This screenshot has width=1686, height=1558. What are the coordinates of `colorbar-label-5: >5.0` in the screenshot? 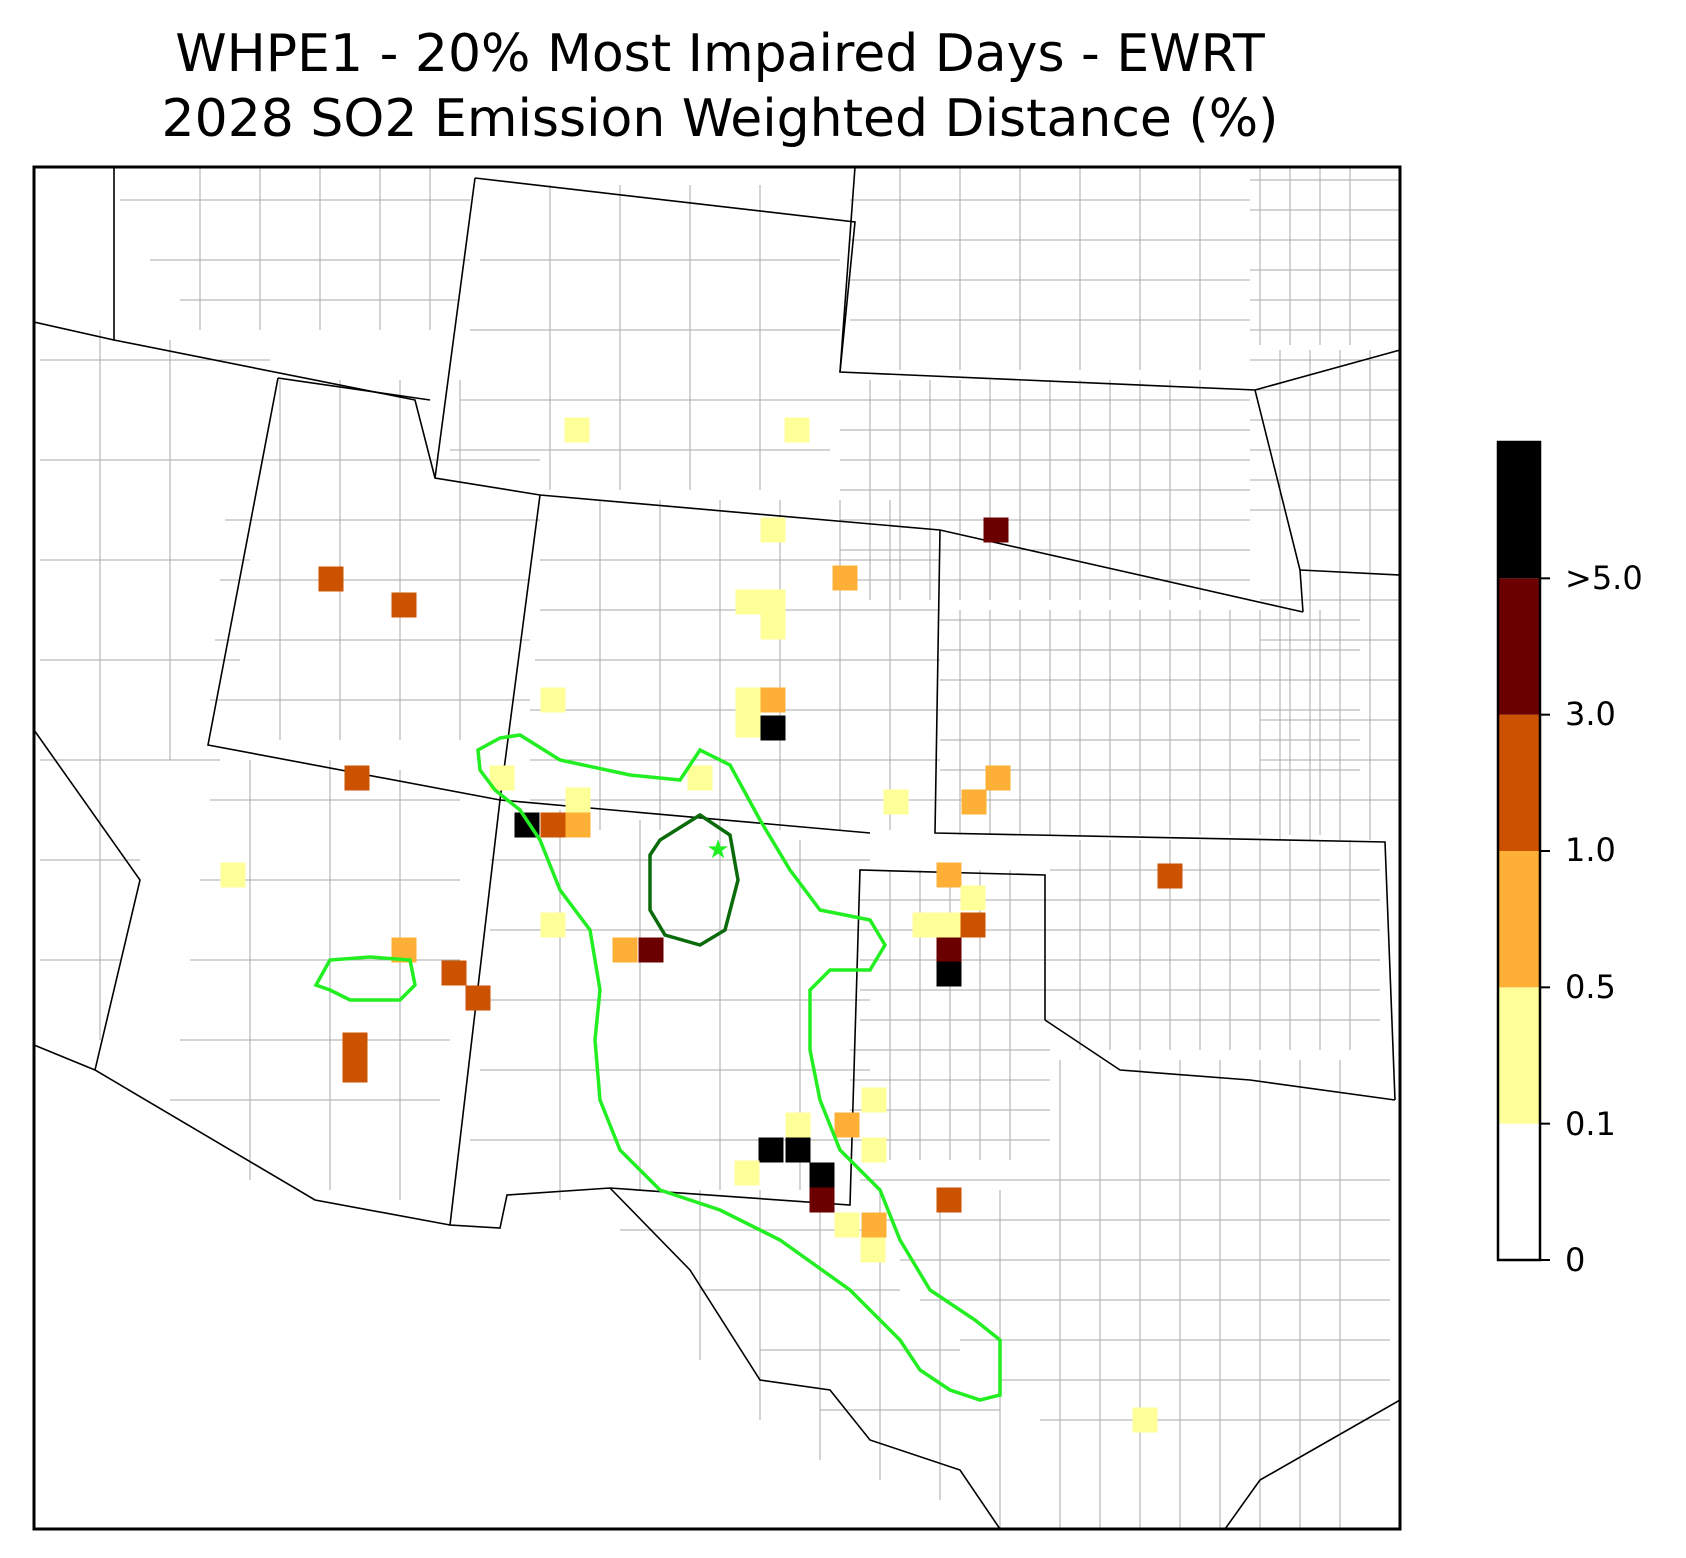 It's located at (1604, 578).